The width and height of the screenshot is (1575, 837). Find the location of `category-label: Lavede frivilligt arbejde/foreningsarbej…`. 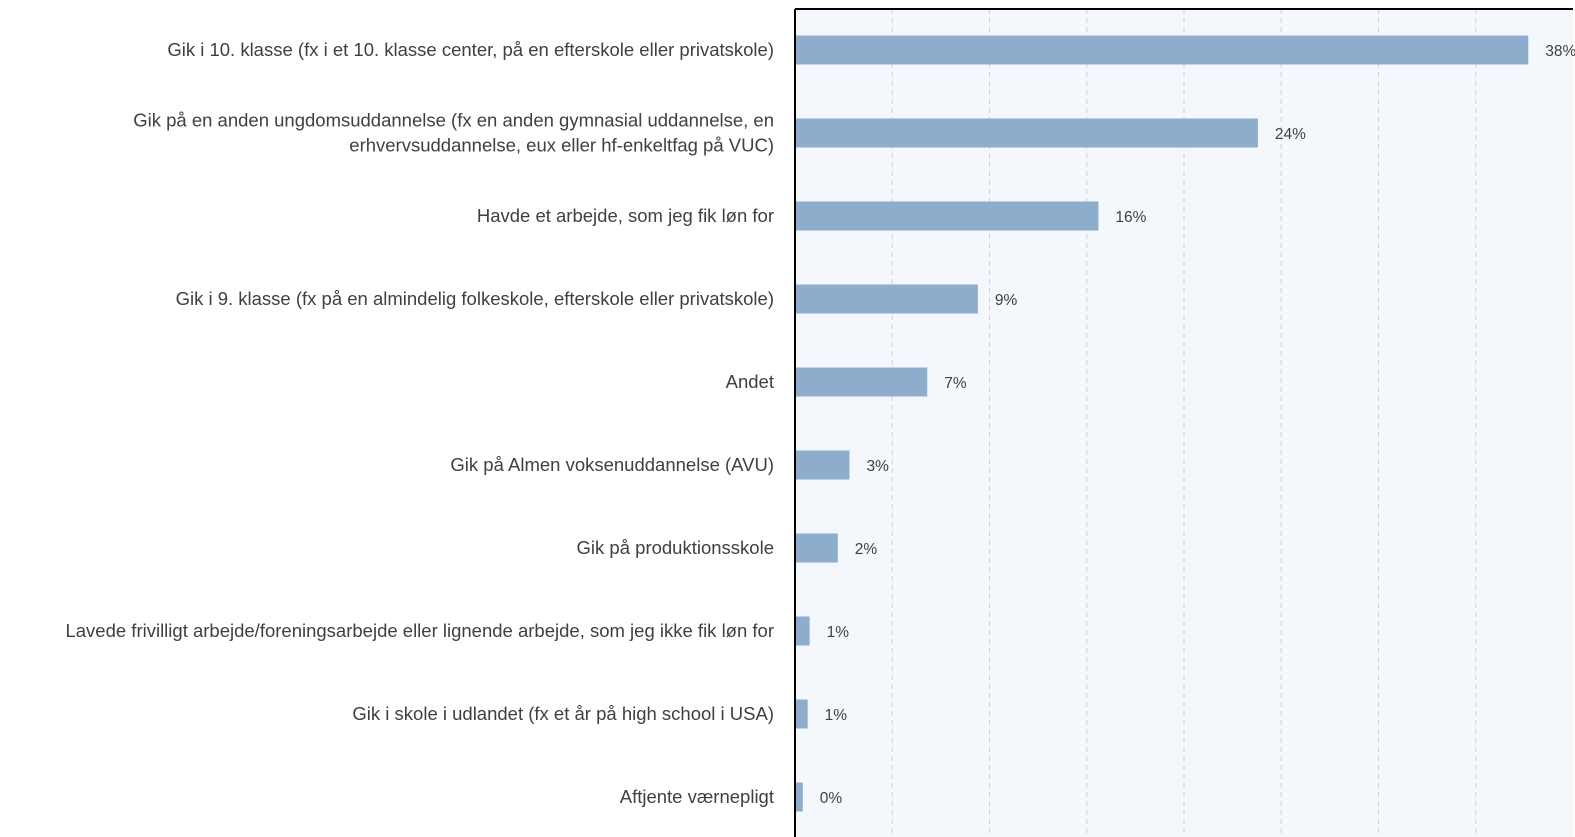

category-label: Lavede frivilligt arbejde/foreningsarbej… is located at coordinates (419, 630).